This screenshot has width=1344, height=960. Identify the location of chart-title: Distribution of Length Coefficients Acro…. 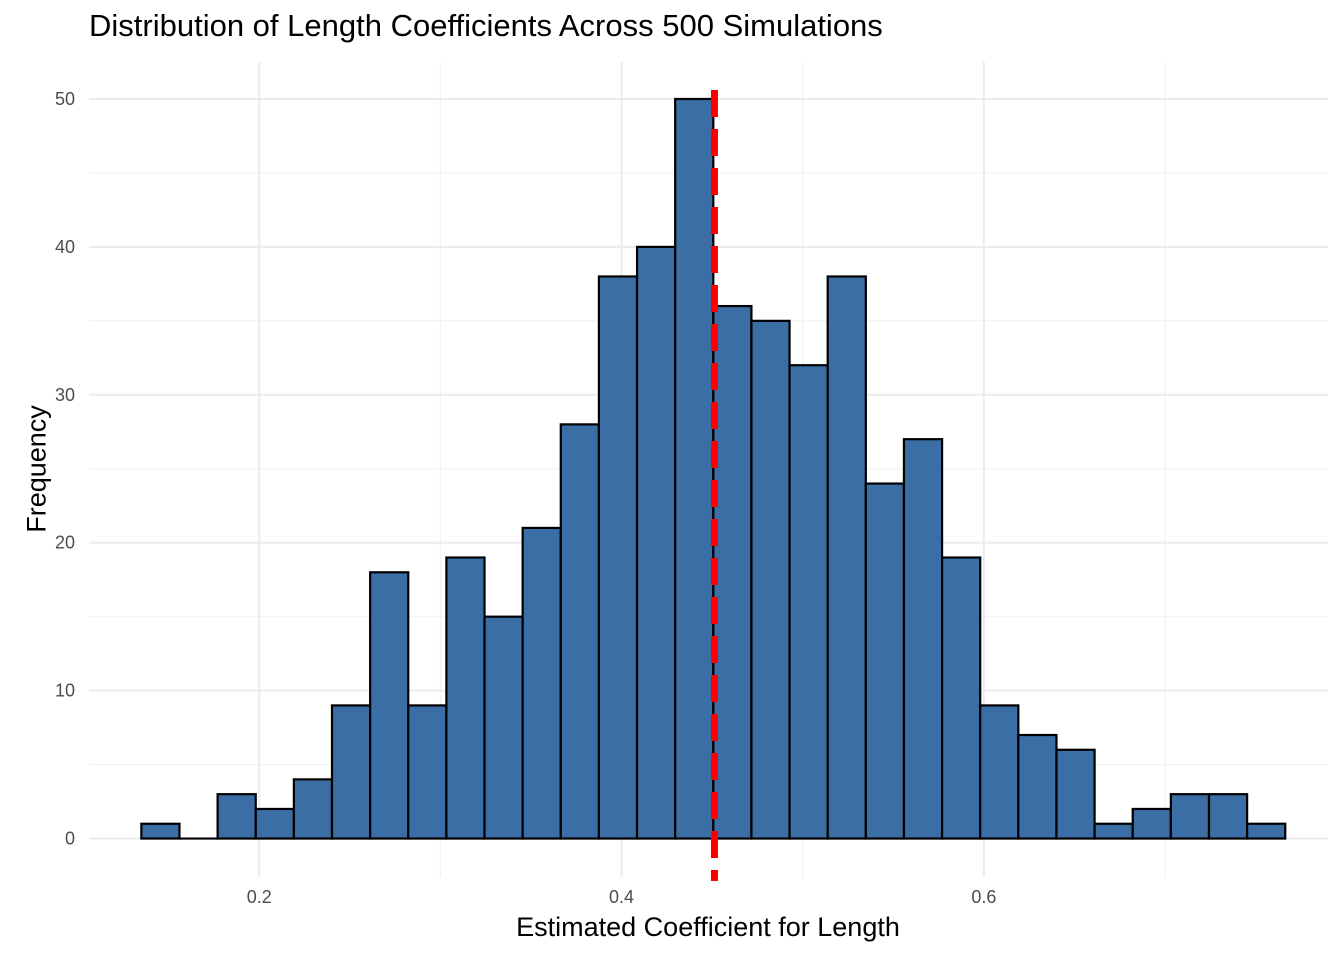
(486, 25).